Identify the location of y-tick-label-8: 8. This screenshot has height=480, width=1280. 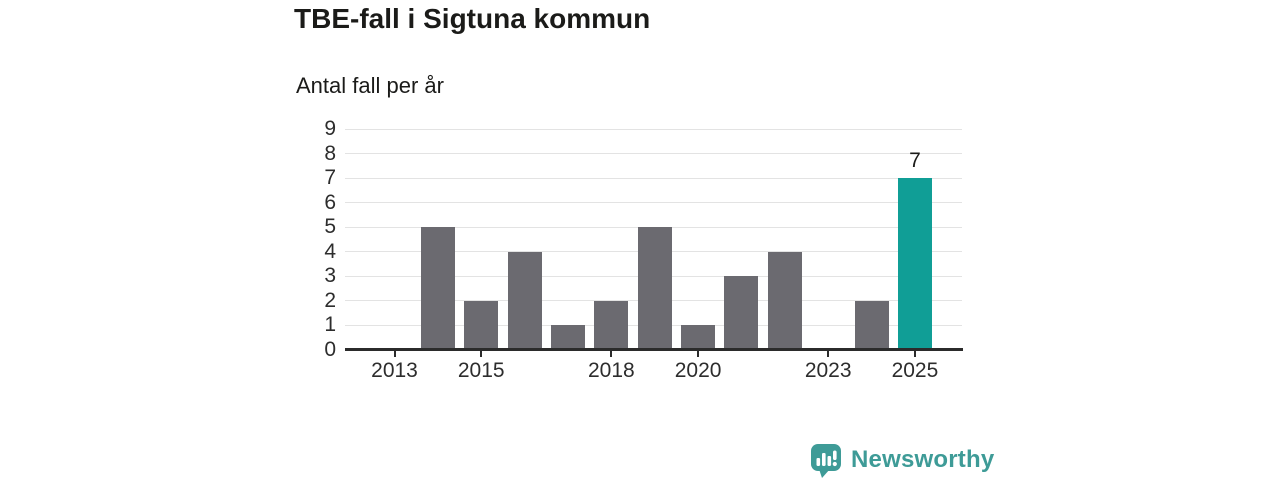
(330, 153).